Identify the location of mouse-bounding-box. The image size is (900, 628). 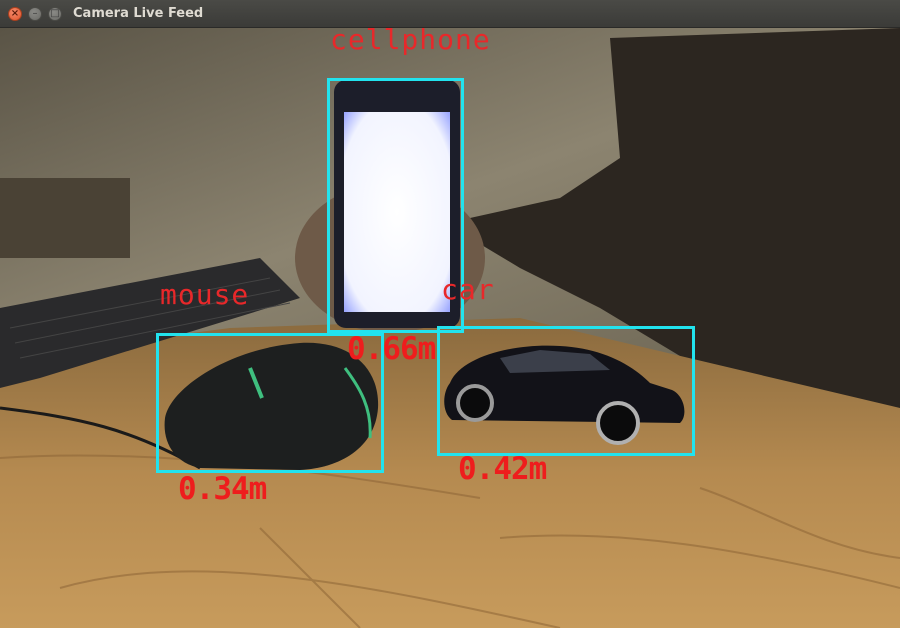
(270, 403).